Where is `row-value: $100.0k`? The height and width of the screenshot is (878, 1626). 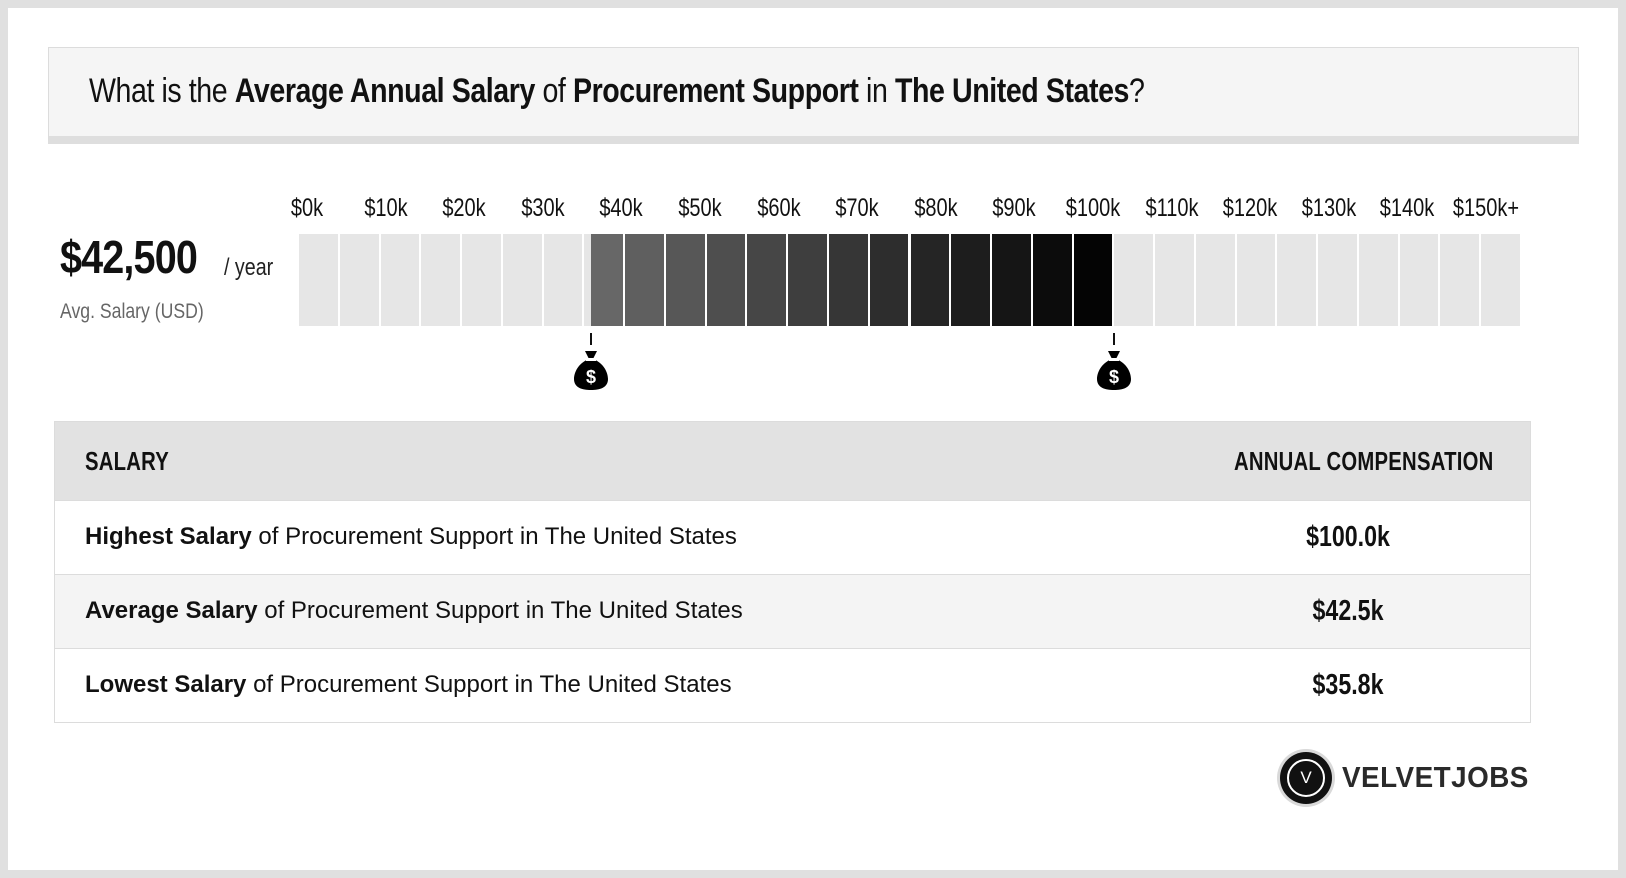 row-value: $100.0k is located at coordinates (1348, 537).